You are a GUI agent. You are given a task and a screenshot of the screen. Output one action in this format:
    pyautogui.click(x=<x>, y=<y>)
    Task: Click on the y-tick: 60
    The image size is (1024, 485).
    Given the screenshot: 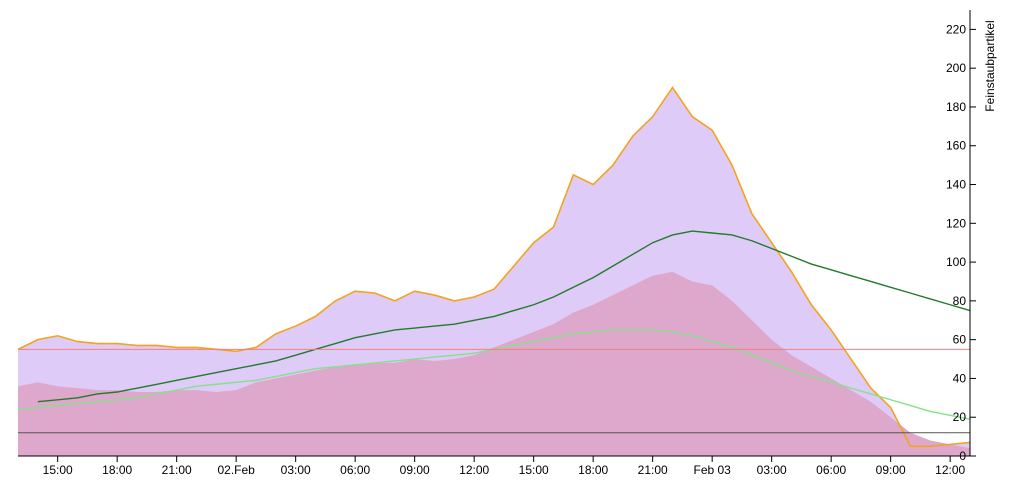 What is the action you would take?
    pyautogui.click(x=964, y=340)
    